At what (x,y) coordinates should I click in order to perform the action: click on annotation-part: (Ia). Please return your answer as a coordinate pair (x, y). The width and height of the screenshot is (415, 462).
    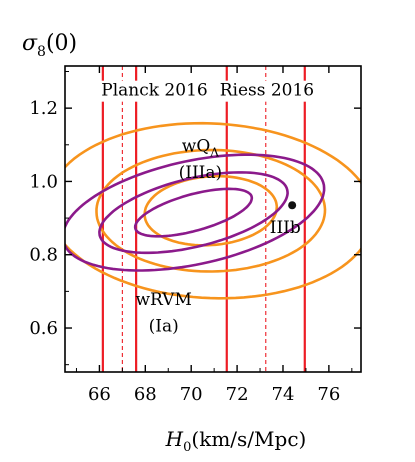
    Looking at the image, I should click on (164, 326).